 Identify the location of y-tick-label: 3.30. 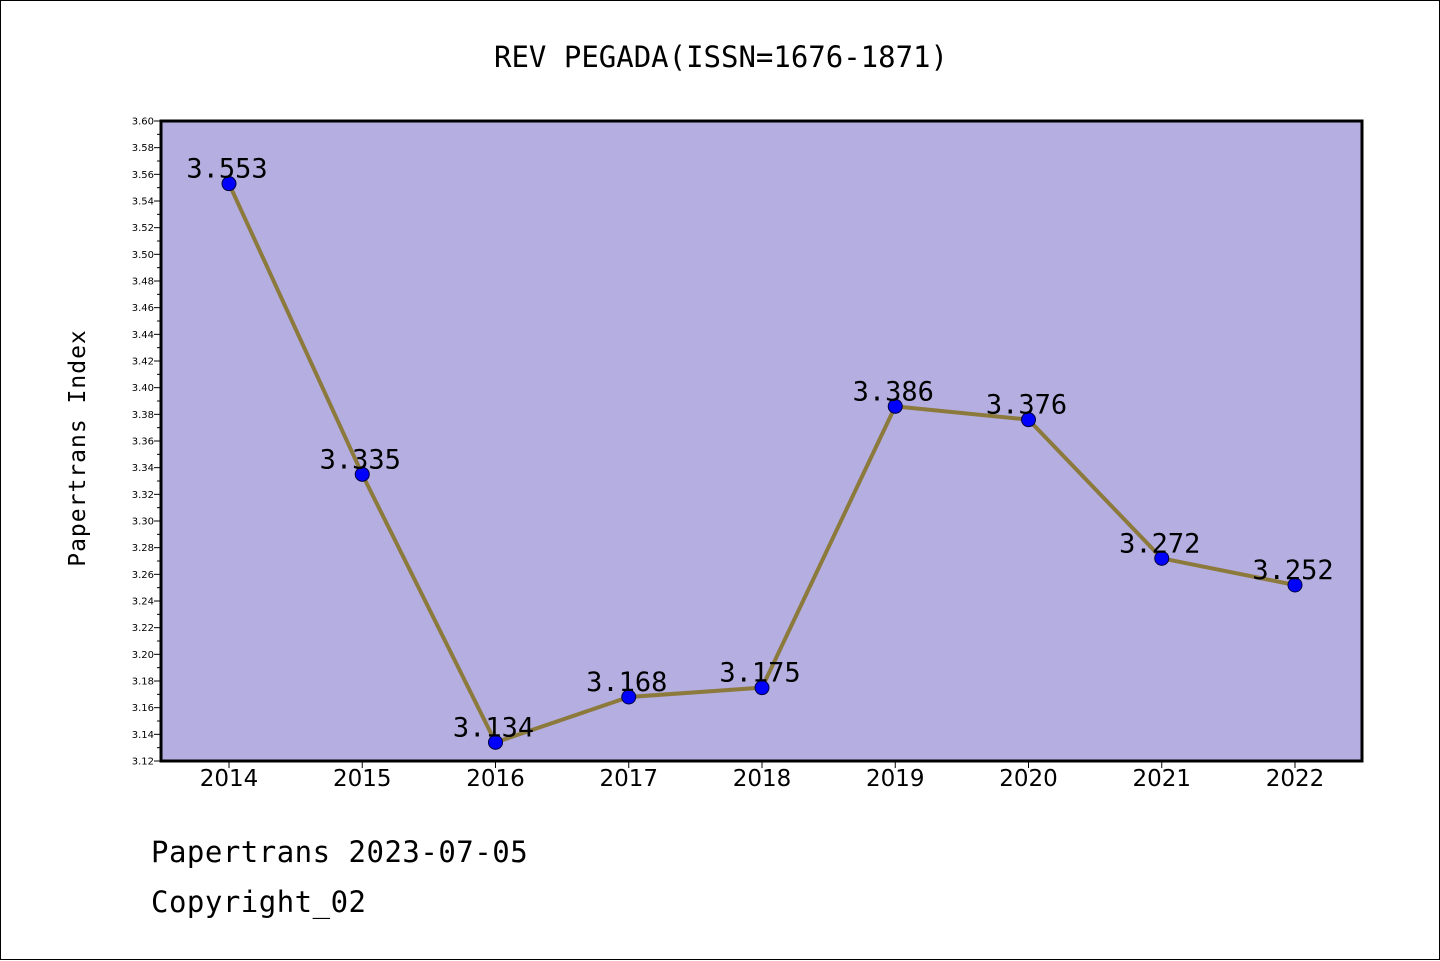
(143, 522).